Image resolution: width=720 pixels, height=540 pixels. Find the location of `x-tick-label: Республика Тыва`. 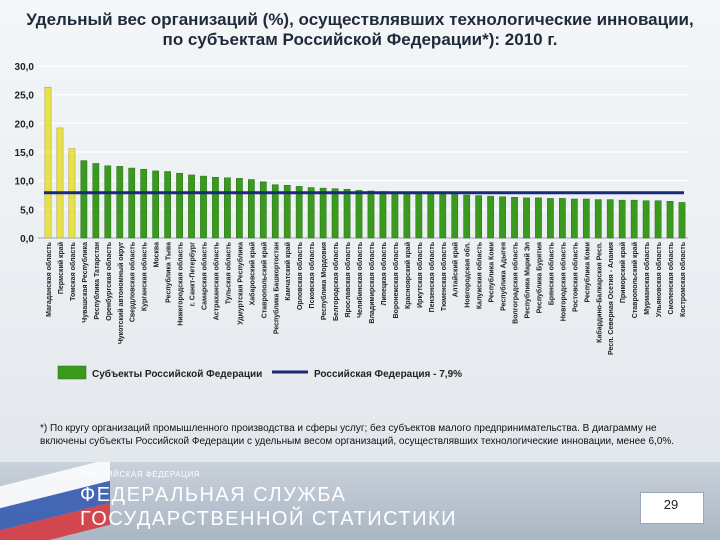

x-tick-label: Республика Тыва is located at coordinates (169, 272).